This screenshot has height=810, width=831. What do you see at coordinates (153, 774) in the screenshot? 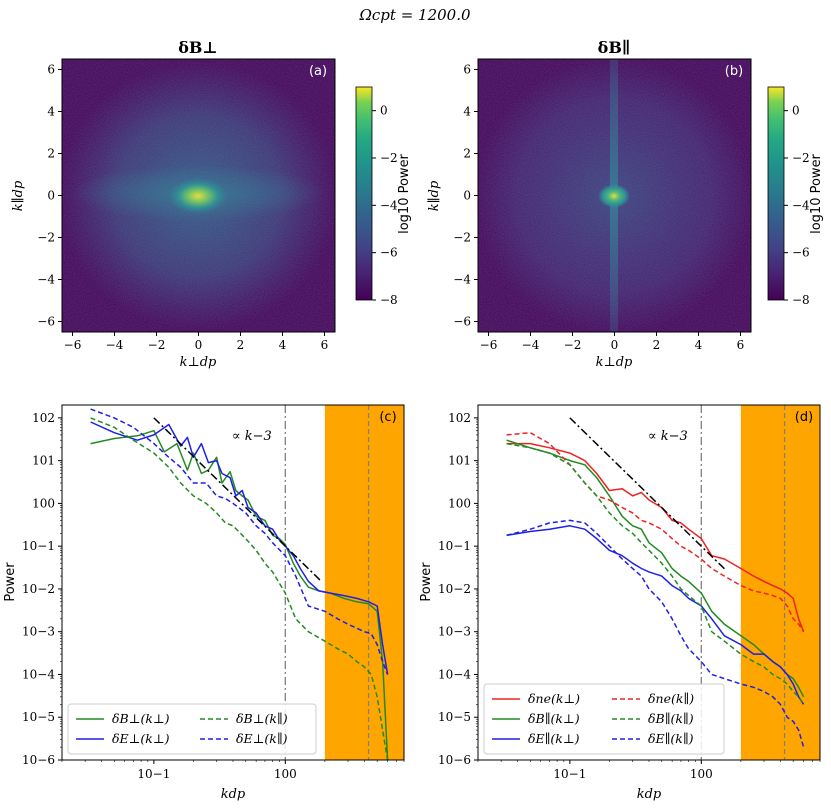
I see `x-tick-label: 10−1` at bounding box center [153, 774].